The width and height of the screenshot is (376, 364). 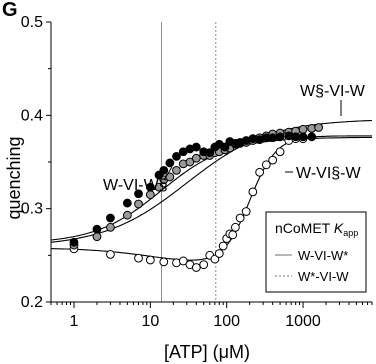 What do you see at coordinates (328, 173) in the screenshot?
I see `annotation-label: W-VI§-W` at bounding box center [328, 173].